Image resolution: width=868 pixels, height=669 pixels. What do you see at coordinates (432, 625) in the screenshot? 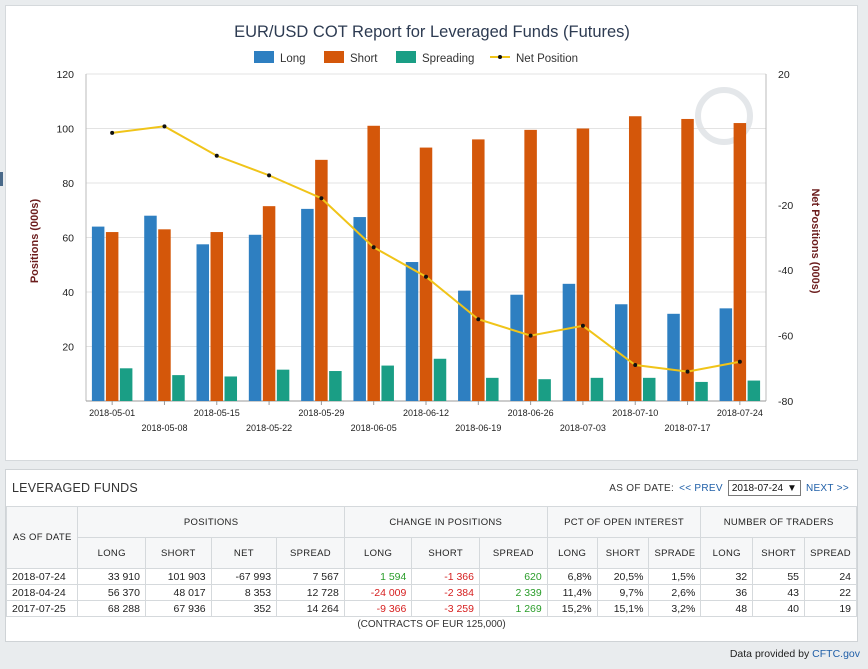
I see `table-footer-row: (CONTRACTS OF EUR 125,000)` at bounding box center [432, 625].